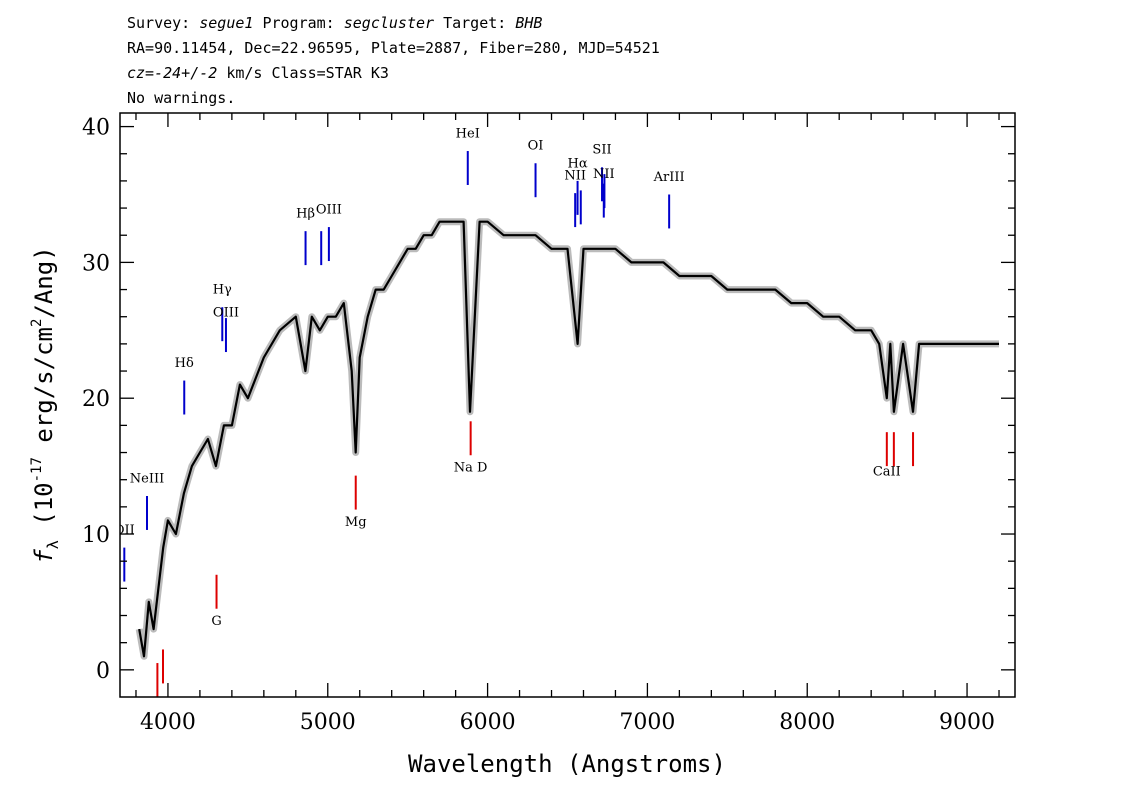 This screenshot has height=810, width=1134. Describe the element at coordinates (184, 363) in the screenshot. I see `emission-line-label: Hδ` at that location.